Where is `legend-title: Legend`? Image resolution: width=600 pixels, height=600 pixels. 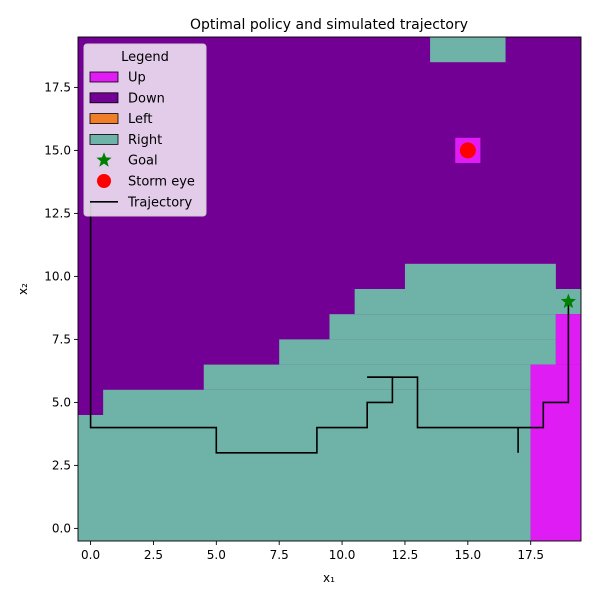
legend-title: Legend is located at coordinates (145, 57).